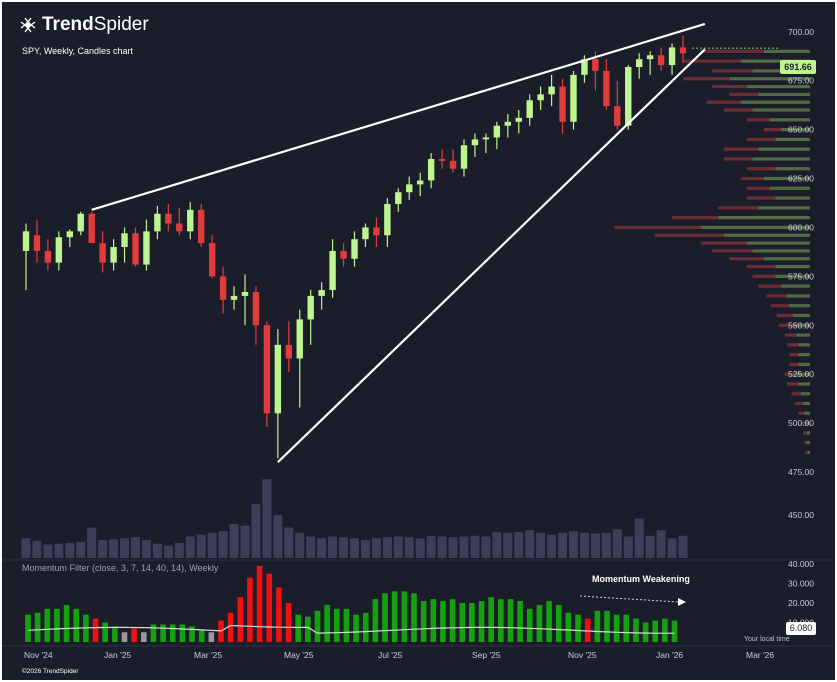 This screenshot has width=837, height=682. Describe the element at coordinates (641, 579) in the screenshot. I see `momentum-annotation: Momentum Weakening` at that location.